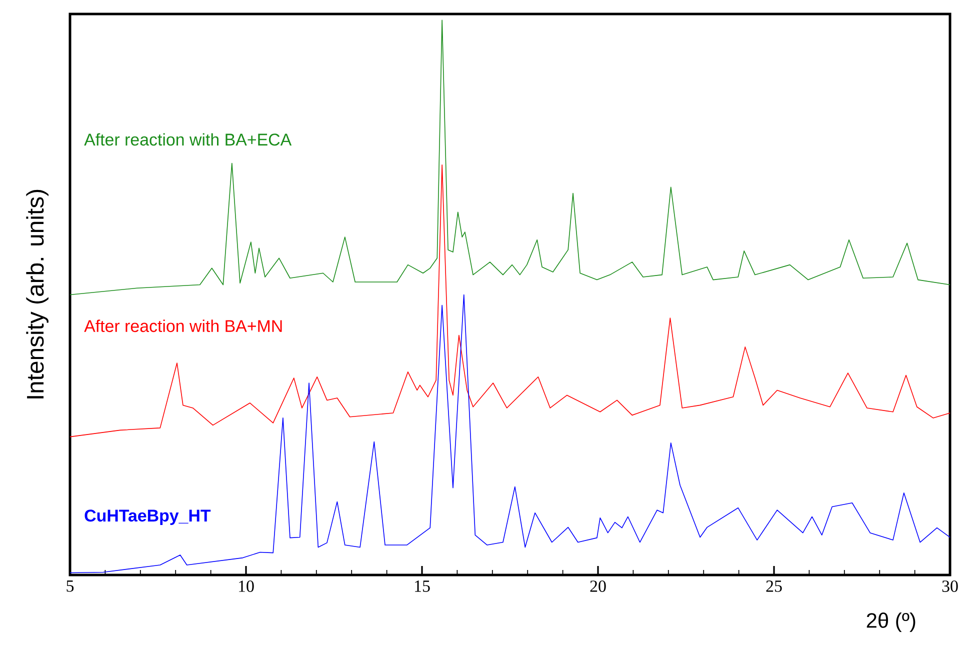 This screenshot has height=662, width=969. What do you see at coordinates (950, 586) in the screenshot?
I see `x-tick-label: 30` at bounding box center [950, 586].